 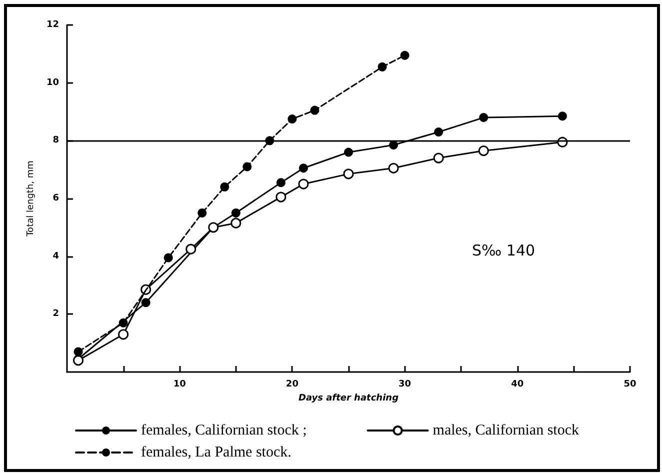 What do you see at coordinates (517, 385) in the screenshot?
I see `x-tick-label: 40` at bounding box center [517, 385].